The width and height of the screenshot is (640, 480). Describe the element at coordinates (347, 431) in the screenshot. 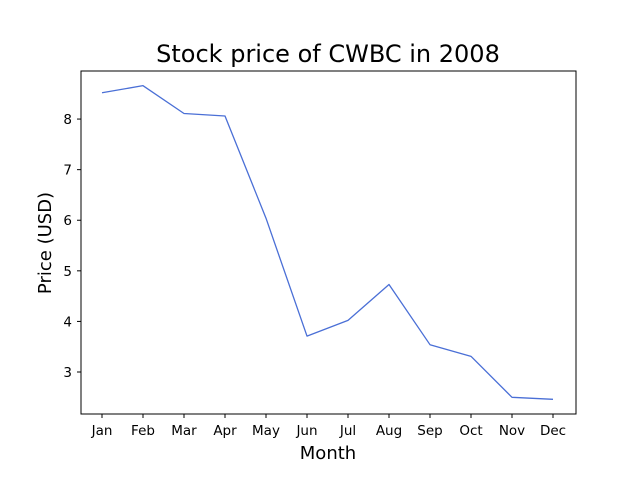

I see `x-tick-label: Jul` at that location.